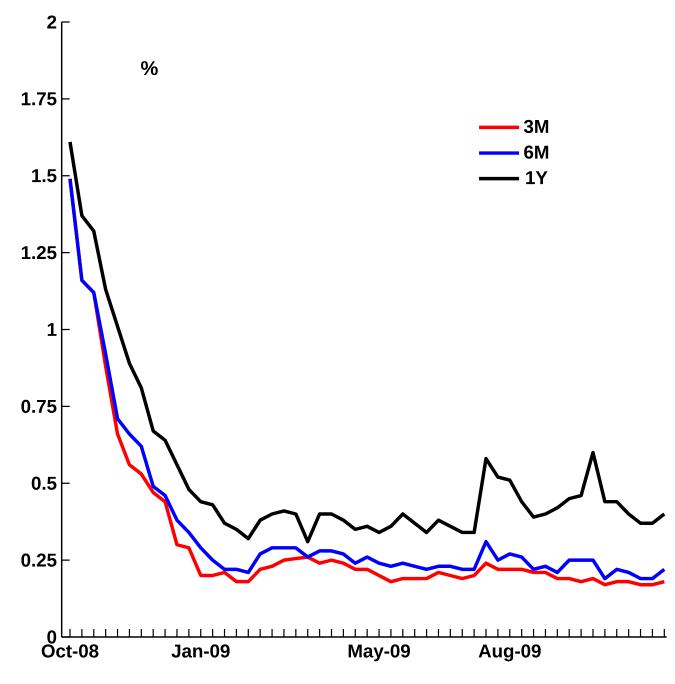 The image size is (675, 684). What do you see at coordinates (39, 253) in the screenshot?
I see `y-tick-label: 1.25` at bounding box center [39, 253].